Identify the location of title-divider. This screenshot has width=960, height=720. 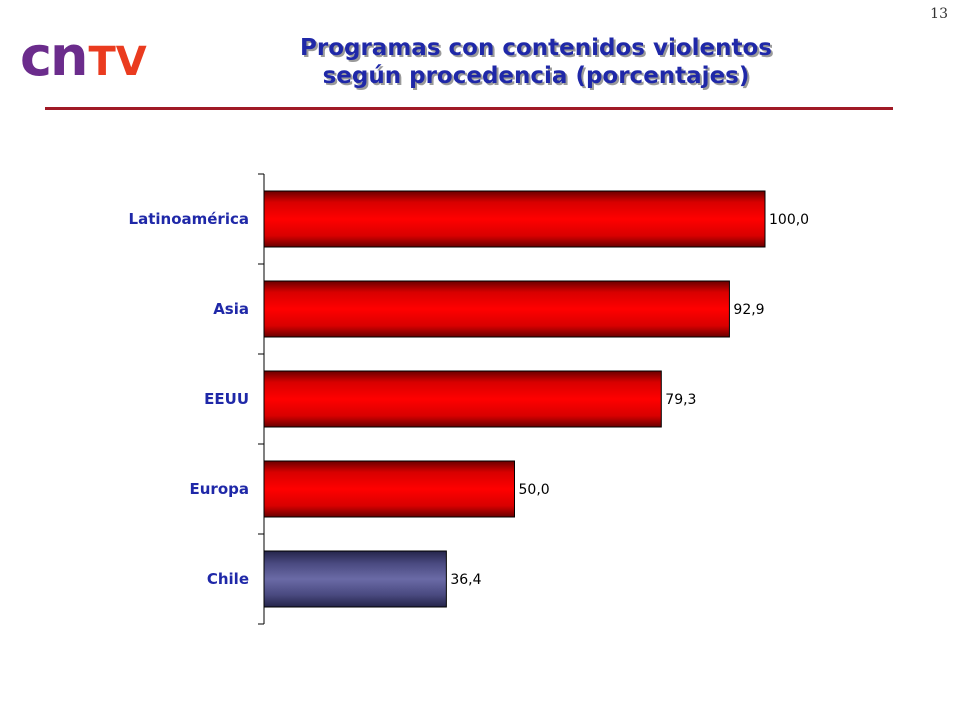
(469, 108).